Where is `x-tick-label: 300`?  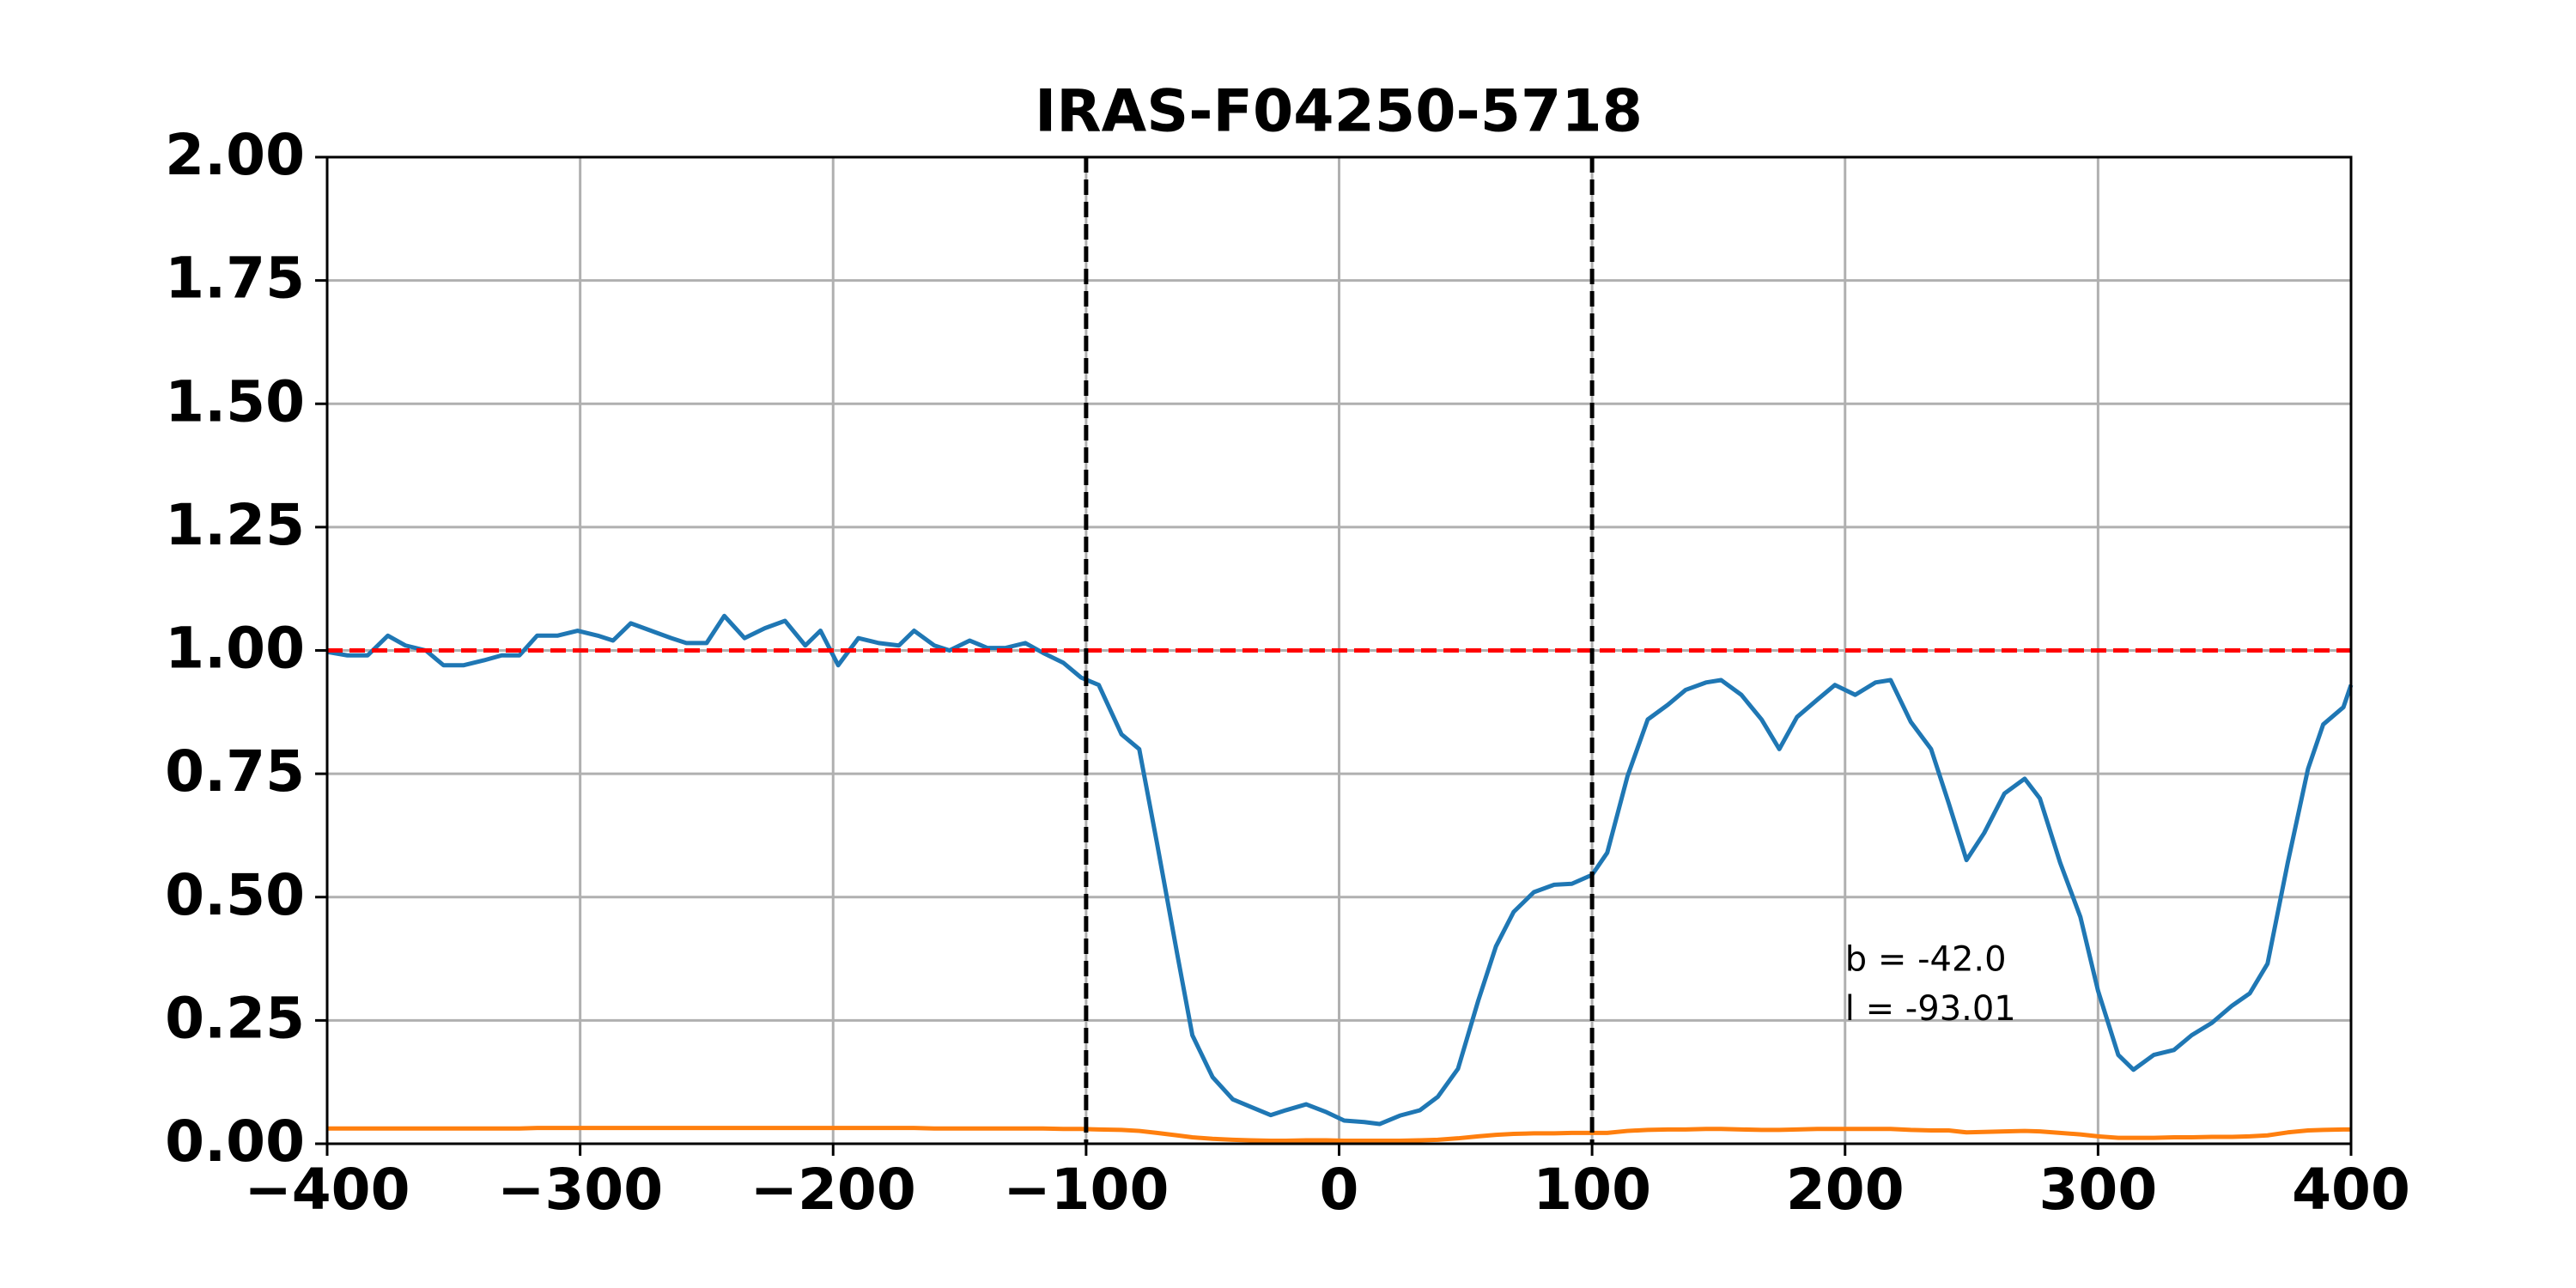 x-tick-label: 300 is located at coordinates (2097, 1190).